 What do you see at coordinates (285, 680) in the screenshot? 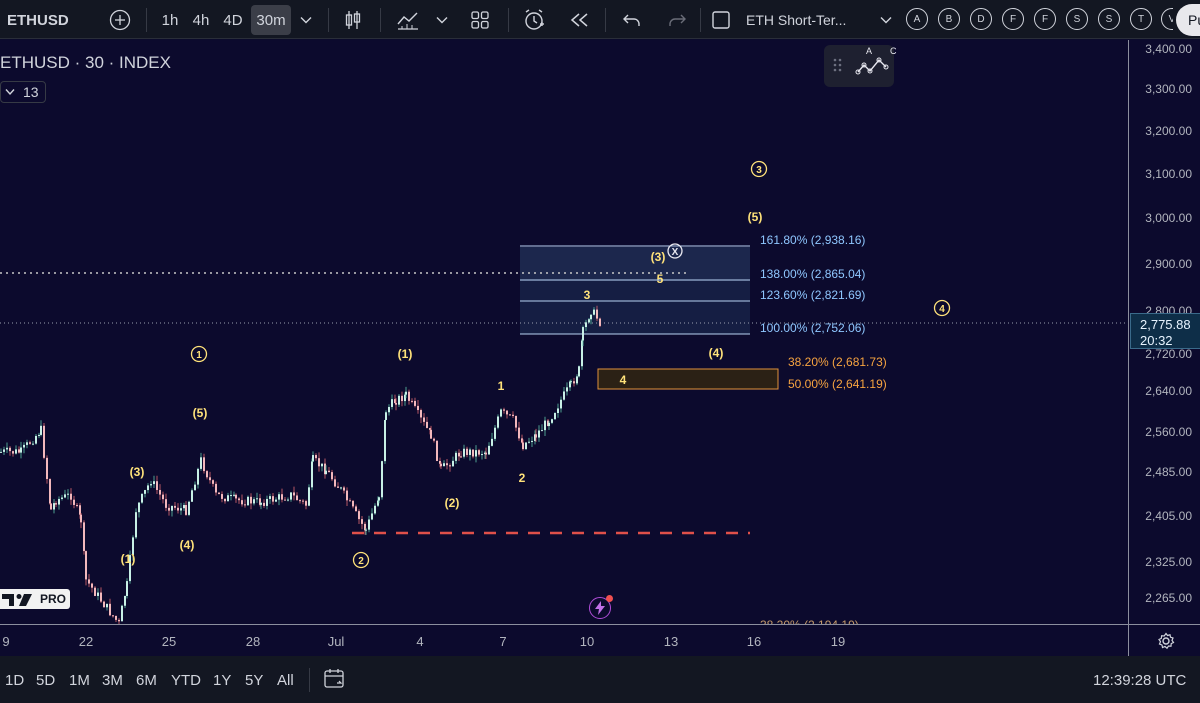
I see `range-all-button: All` at bounding box center [285, 680].